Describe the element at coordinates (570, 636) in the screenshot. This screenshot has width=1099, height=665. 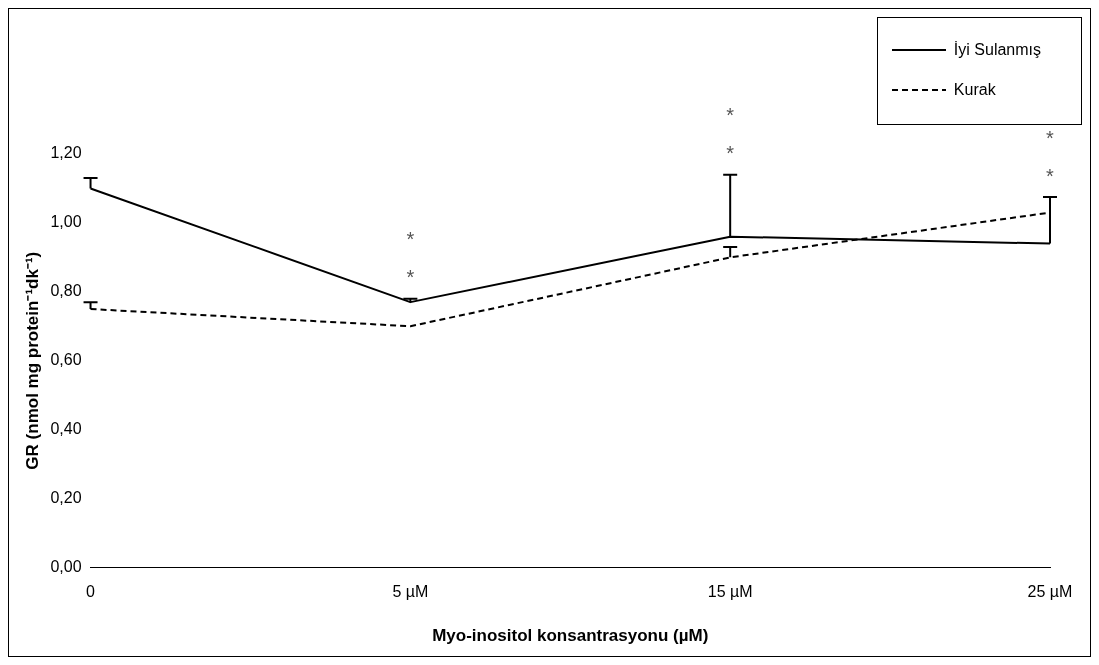
I see `x-axis-title: Myo-inositol konsantrasyonu (µM)` at that location.